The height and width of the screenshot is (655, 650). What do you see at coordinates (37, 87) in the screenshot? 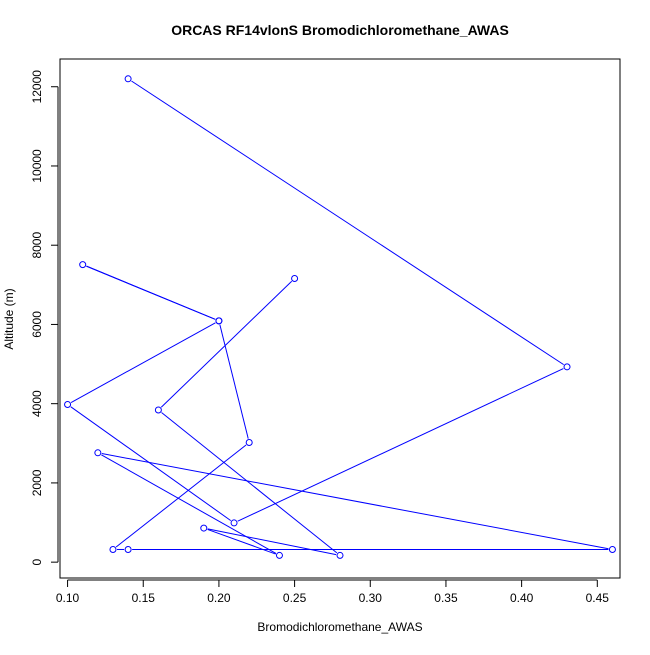
I see `y-tick-label: 12000` at bounding box center [37, 87].